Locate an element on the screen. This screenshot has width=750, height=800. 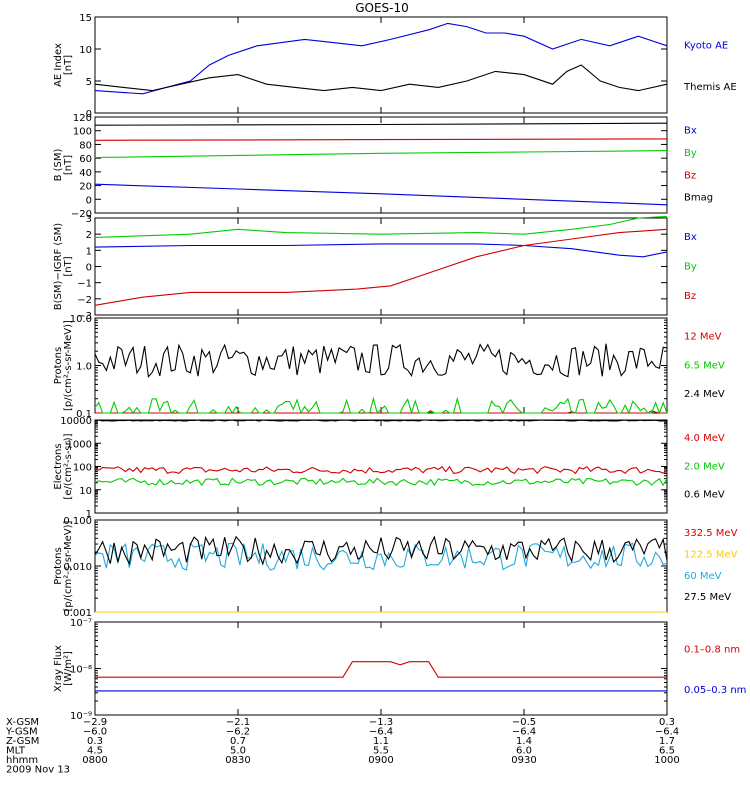
x-tick-label: −6.0 is located at coordinates (95, 732).